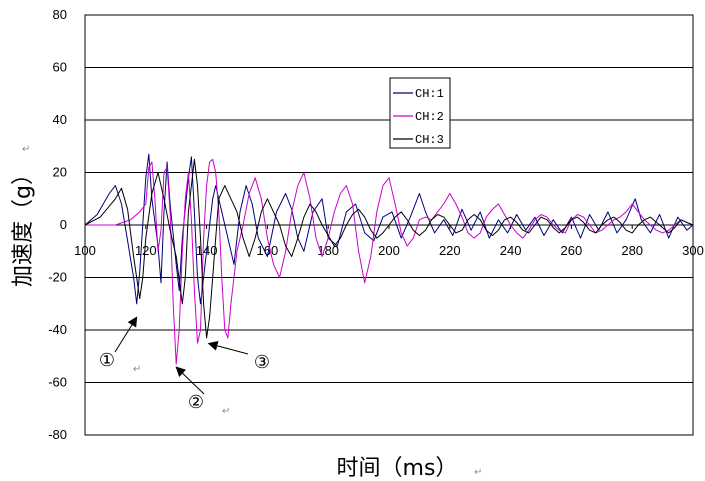 The width and height of the screenshot is (705, 481). I want to click on y-axis-title-mark: ↵, so click(26, 149).